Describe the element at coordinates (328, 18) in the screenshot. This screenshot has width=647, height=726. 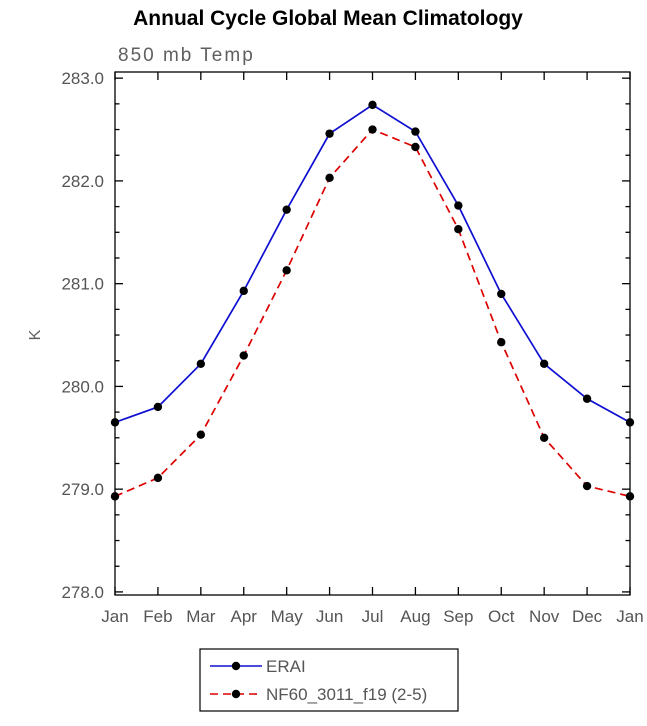
I see `chart-title: Annual Cycle Global Mean Climatology` at that location.